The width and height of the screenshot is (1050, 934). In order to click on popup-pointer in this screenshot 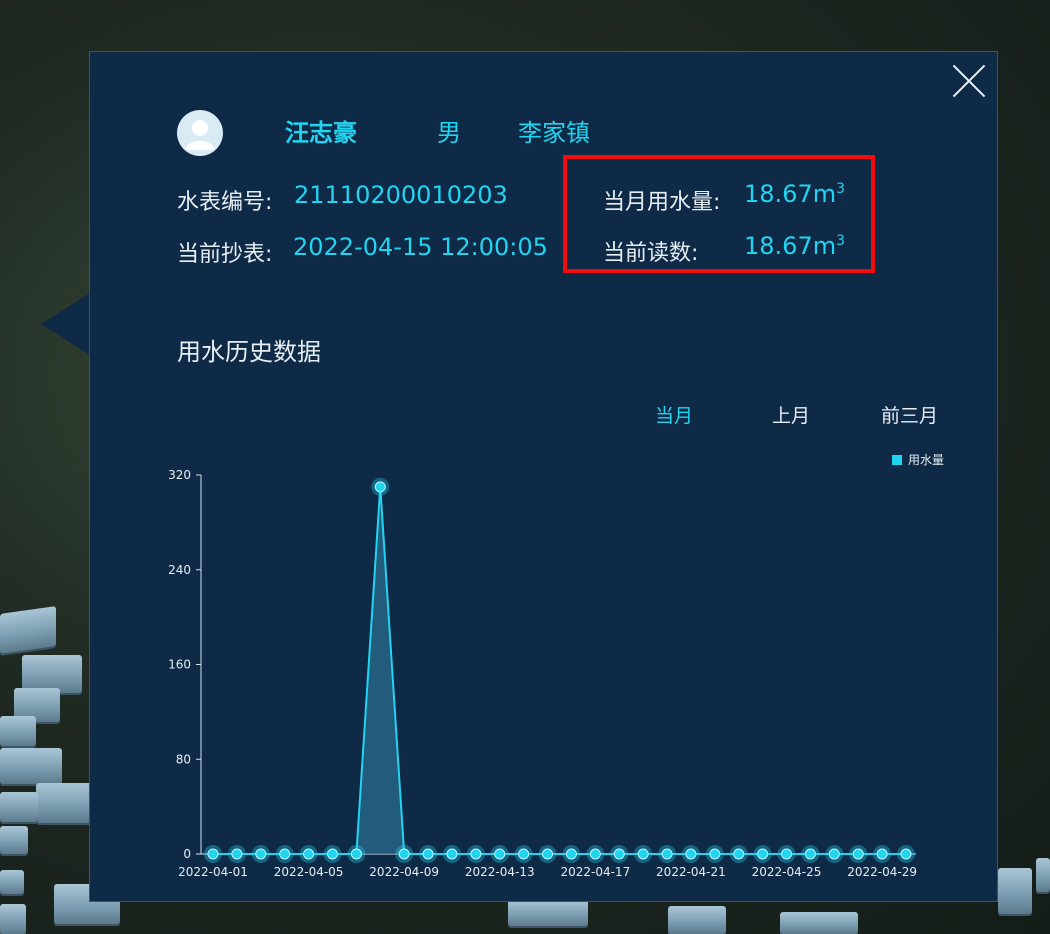, I will do `click(65, 324)`.